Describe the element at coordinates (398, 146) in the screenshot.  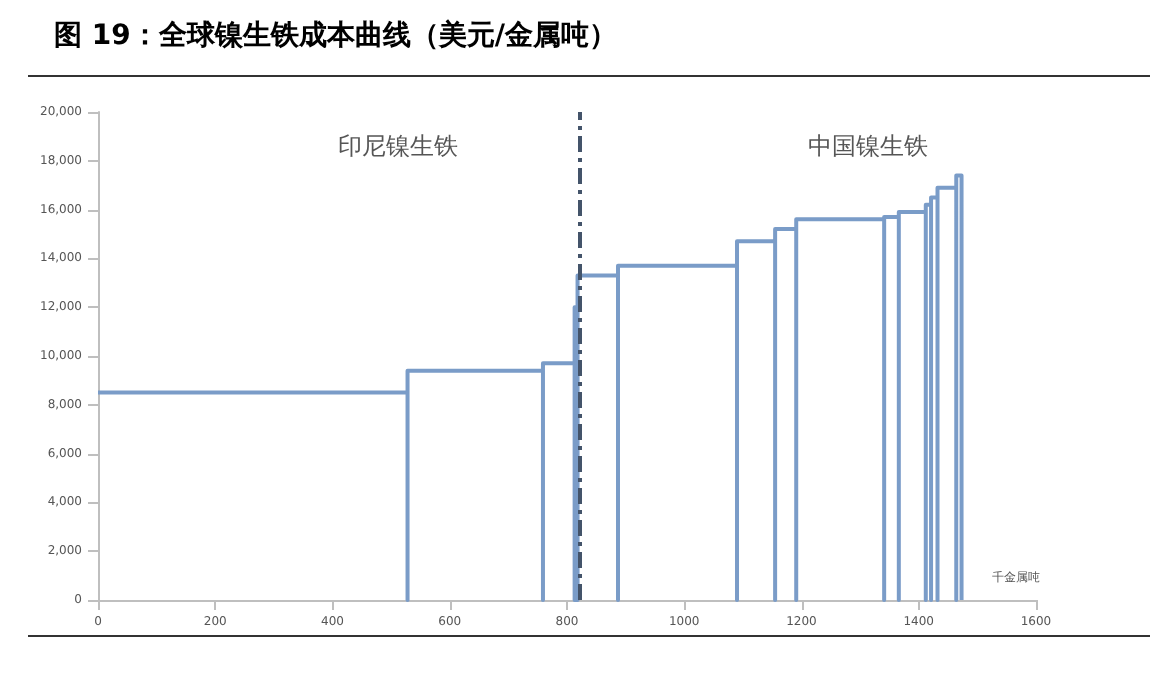
I see `annotation: 印尼镍生铁` at that location.